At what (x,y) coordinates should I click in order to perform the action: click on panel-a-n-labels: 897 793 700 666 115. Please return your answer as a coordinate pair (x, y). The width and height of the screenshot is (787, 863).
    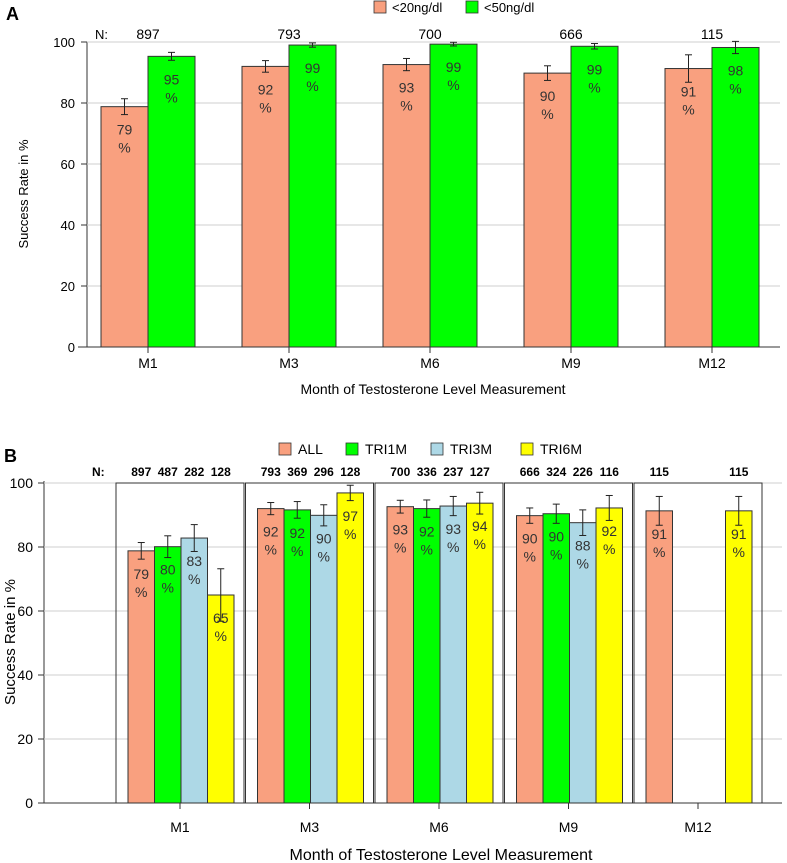
    Looking at the image, I should click on (429, 34).